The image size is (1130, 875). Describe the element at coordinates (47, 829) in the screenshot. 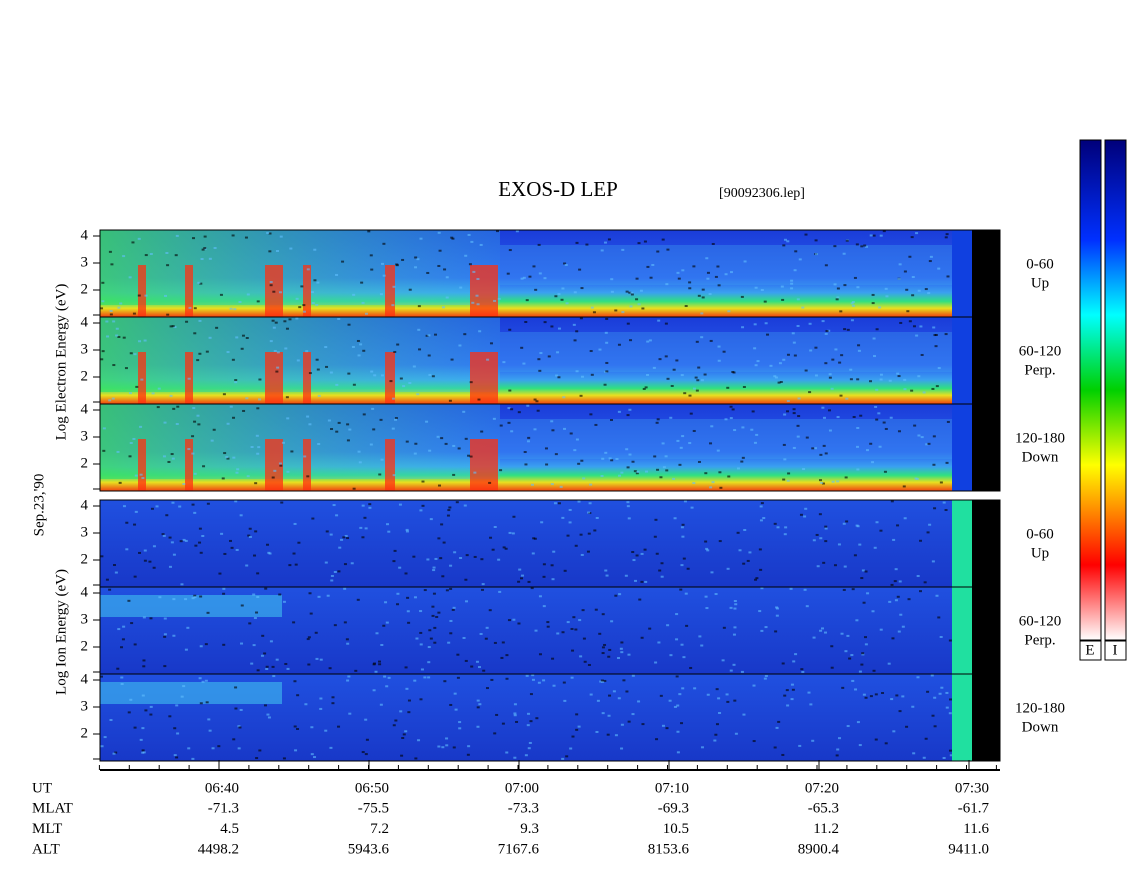

I see `row-name: MLT` at that location.